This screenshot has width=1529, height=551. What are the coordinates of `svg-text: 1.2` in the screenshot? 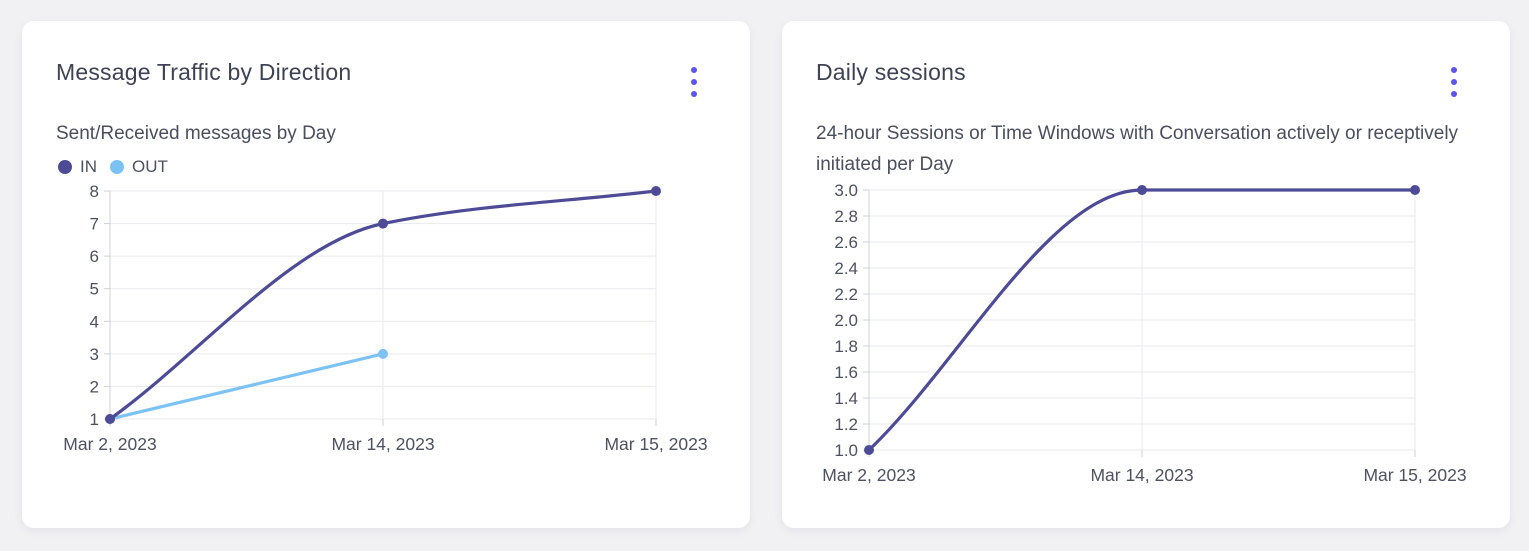 It's located at (846, 424).